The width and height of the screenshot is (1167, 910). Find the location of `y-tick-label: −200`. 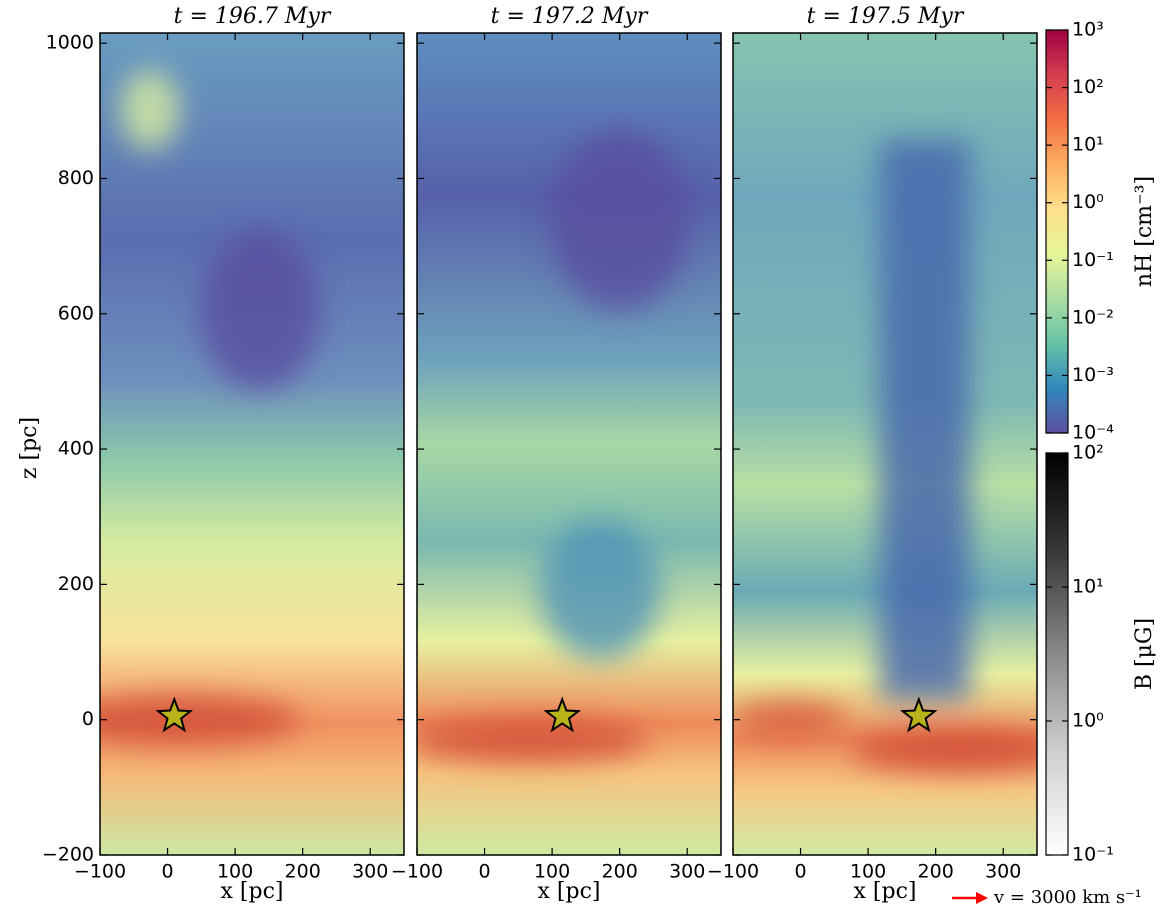

y-tick-label: −200 is located at coordinates (68, 855).